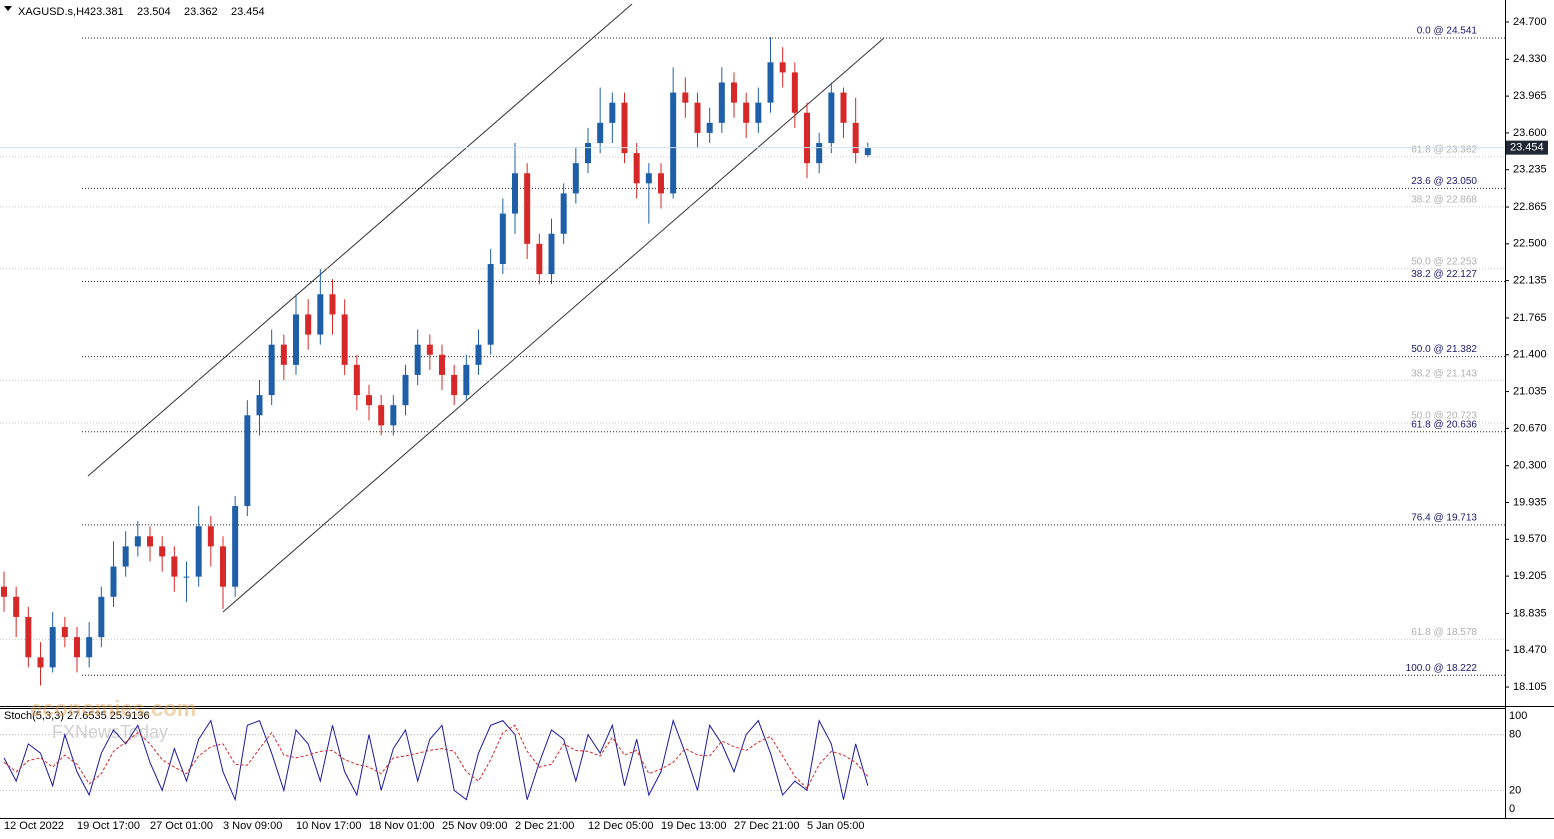 The image size is (1554, 839). Describe the element at coordinates (1444, 181) in the screenshot. I see `fib-label: 23.6 @ 23.050` at that location.